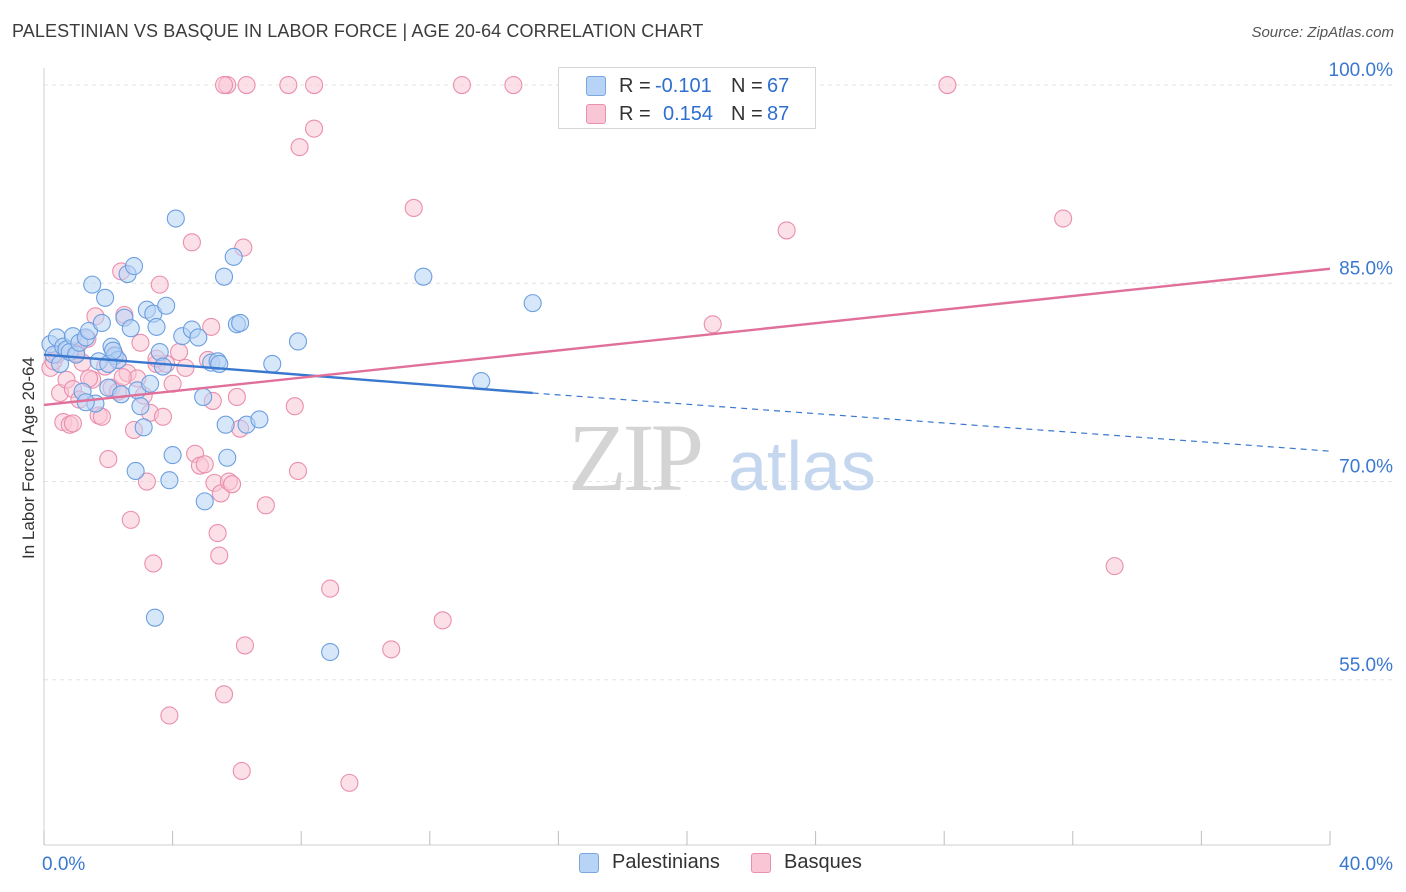  What do you see at coordinates (778, 113) in the screenshot?
I see `n-value: 87` at bounding box center [778, 113].